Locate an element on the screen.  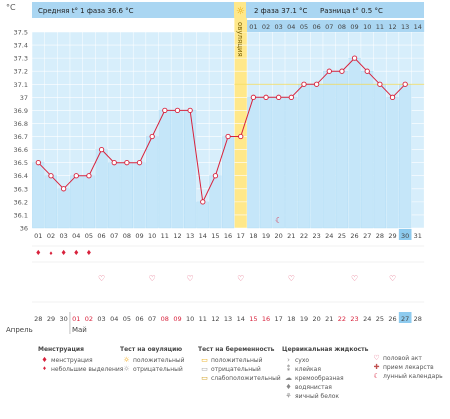
calendar-date-label: 06 is located at coordinates (139, 319).